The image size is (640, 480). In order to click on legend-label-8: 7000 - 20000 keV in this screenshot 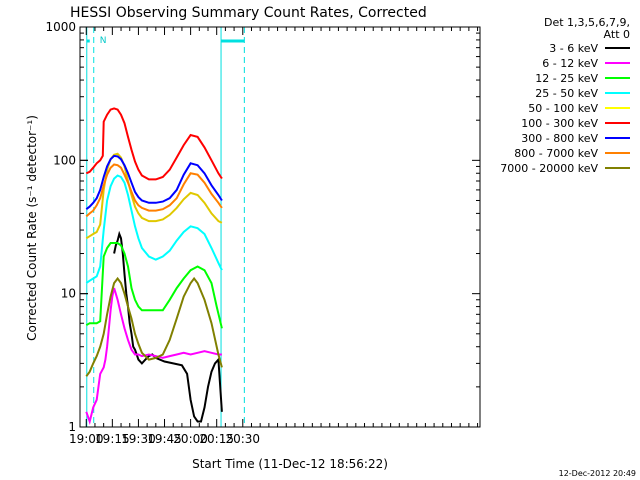, I will do `click(549, 168)`.